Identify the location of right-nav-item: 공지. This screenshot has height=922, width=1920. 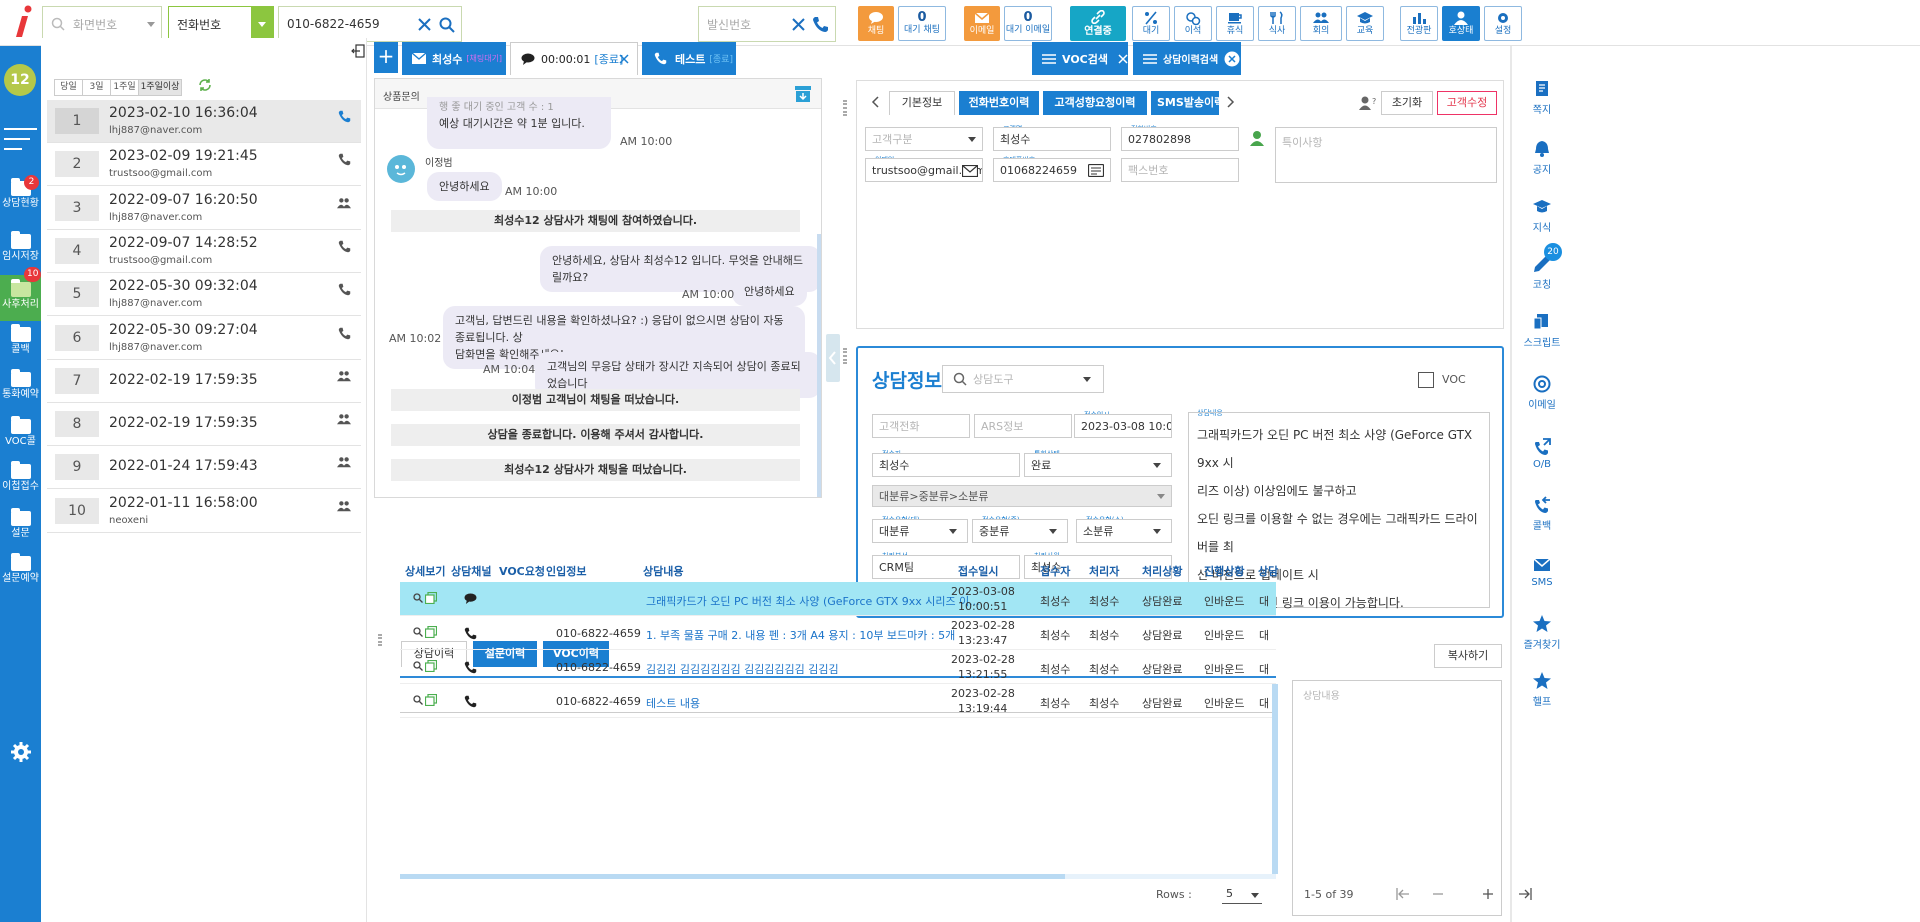
(1542, 158).